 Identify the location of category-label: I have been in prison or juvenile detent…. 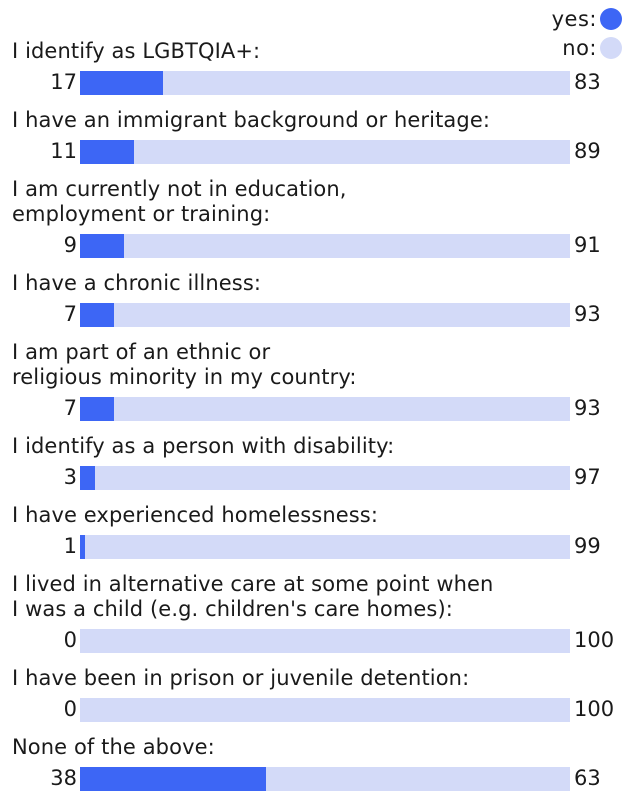
(241, 678).